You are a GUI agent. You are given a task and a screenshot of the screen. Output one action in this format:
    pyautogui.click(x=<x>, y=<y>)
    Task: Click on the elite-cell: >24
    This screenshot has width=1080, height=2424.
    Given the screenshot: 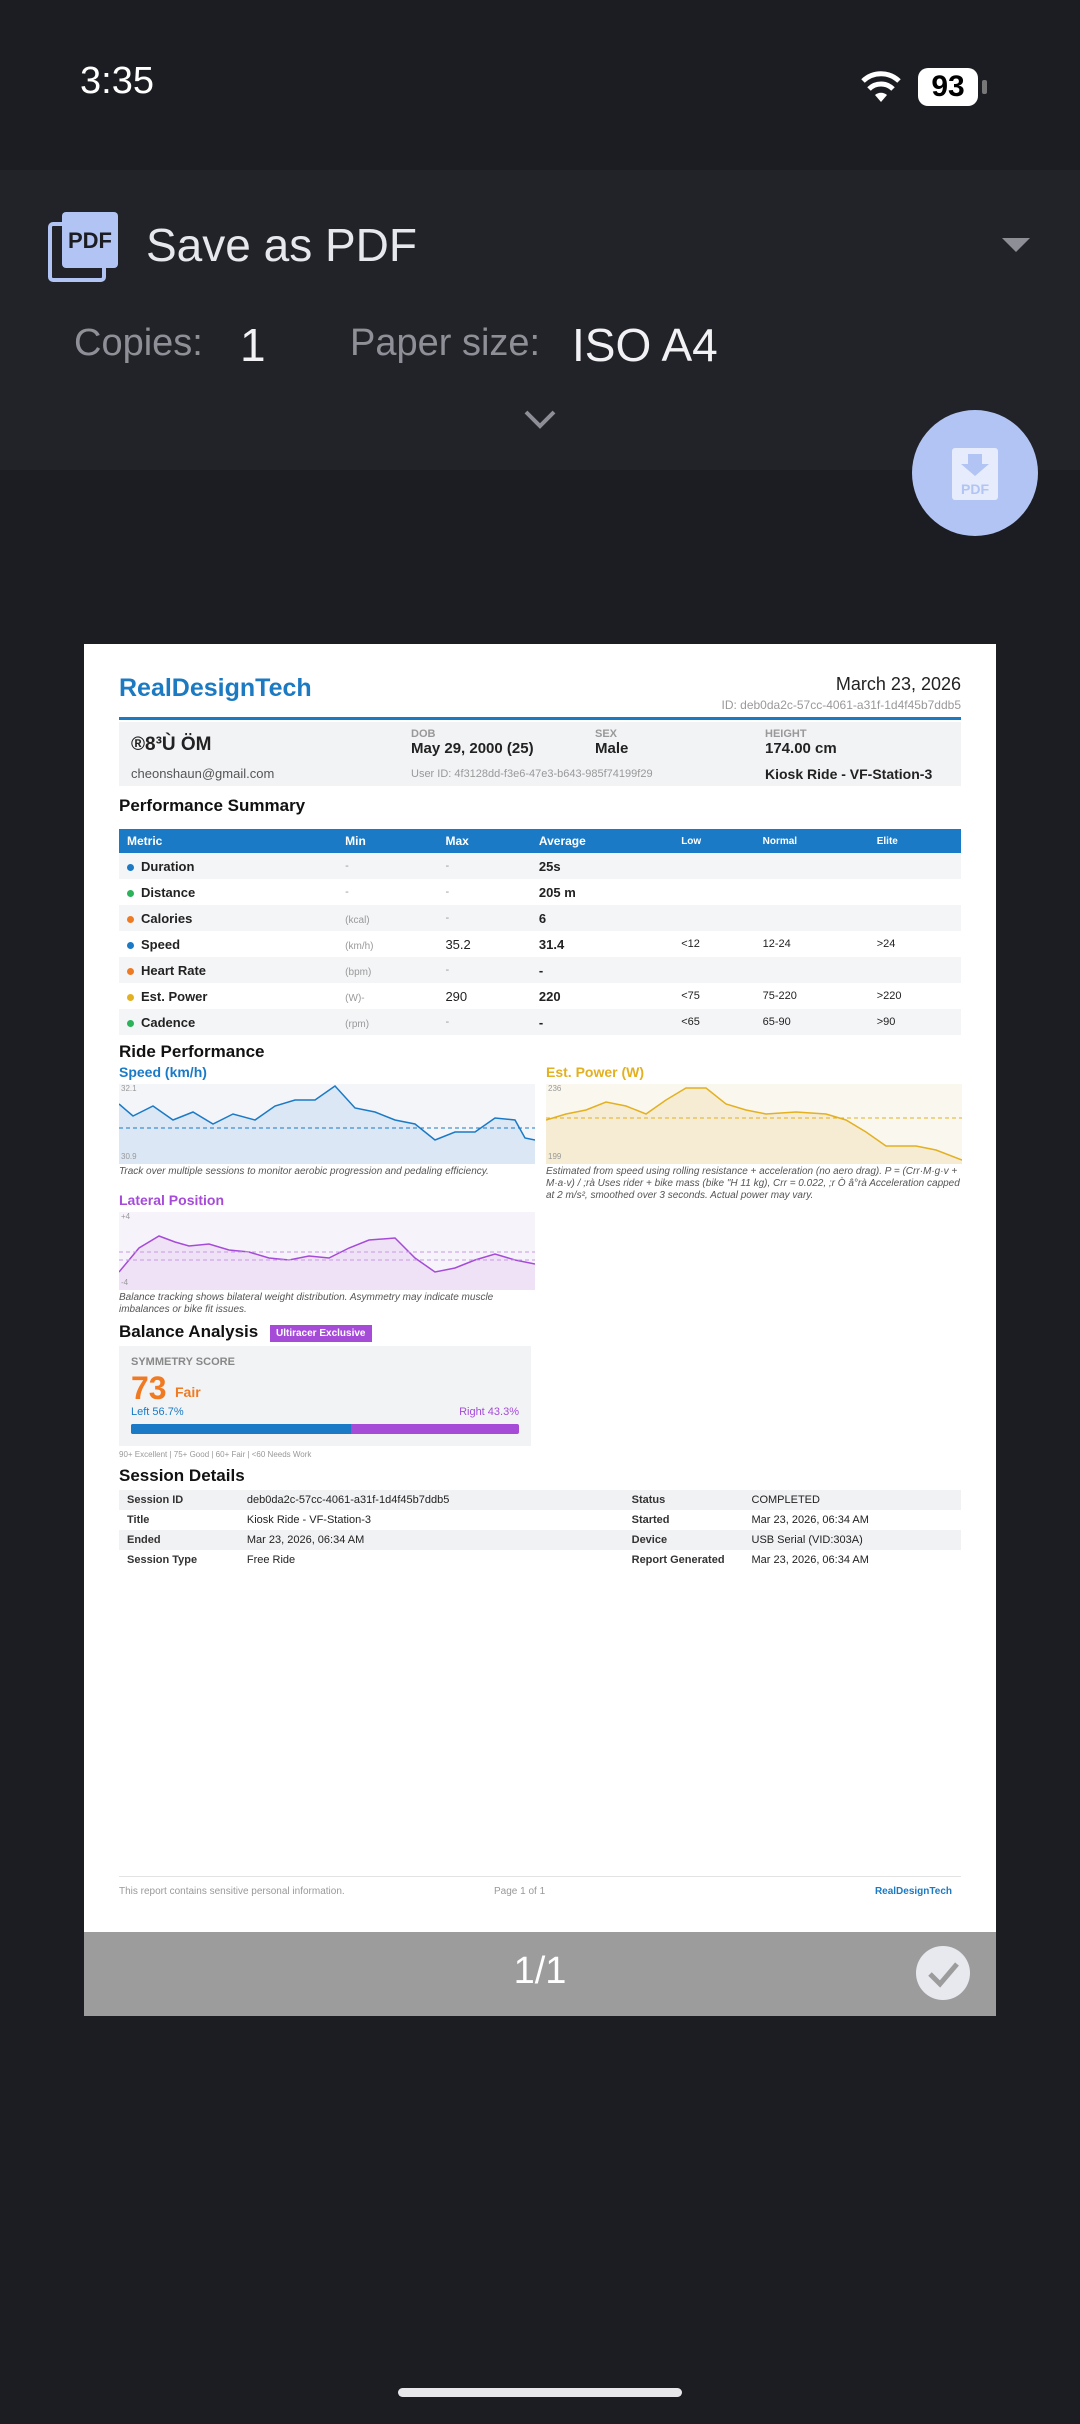 What is the action you would take?
    pyautogui.click(x=886, y=944)
    